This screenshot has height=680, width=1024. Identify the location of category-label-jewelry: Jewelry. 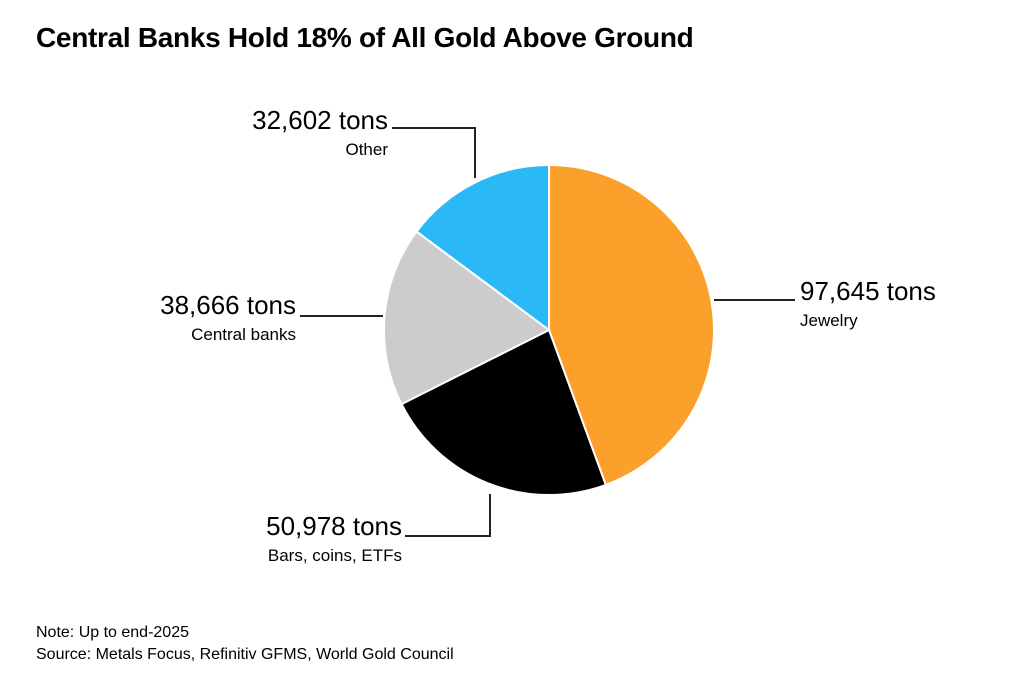
(829, 320).